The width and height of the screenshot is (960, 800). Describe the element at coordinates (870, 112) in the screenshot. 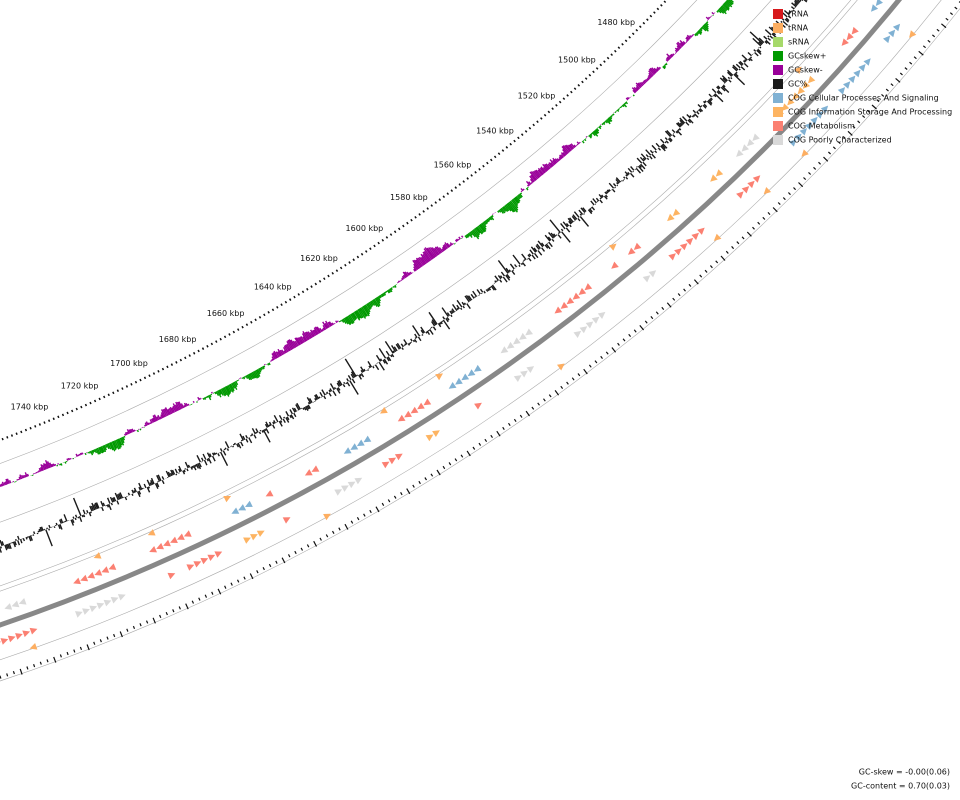

I see `legend-label: COG Information Storage And Processing` at that location.